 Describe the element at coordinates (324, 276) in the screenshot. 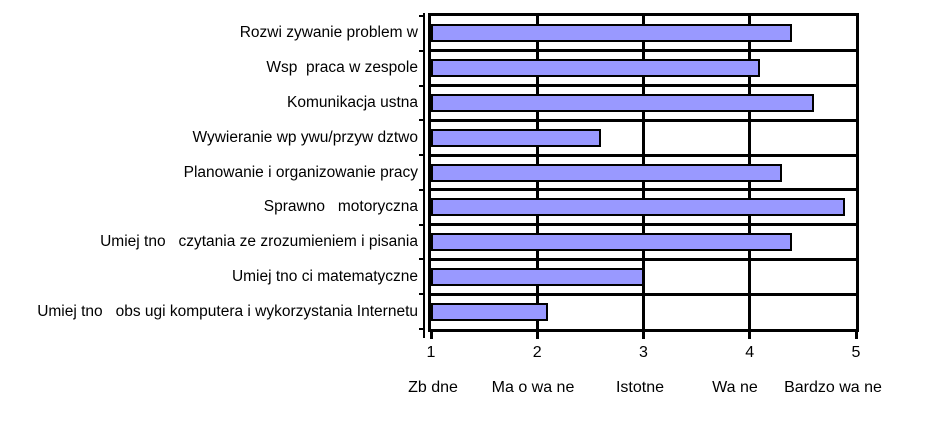

I see `category-label: Umiej tno ci matematyczne` at that location.